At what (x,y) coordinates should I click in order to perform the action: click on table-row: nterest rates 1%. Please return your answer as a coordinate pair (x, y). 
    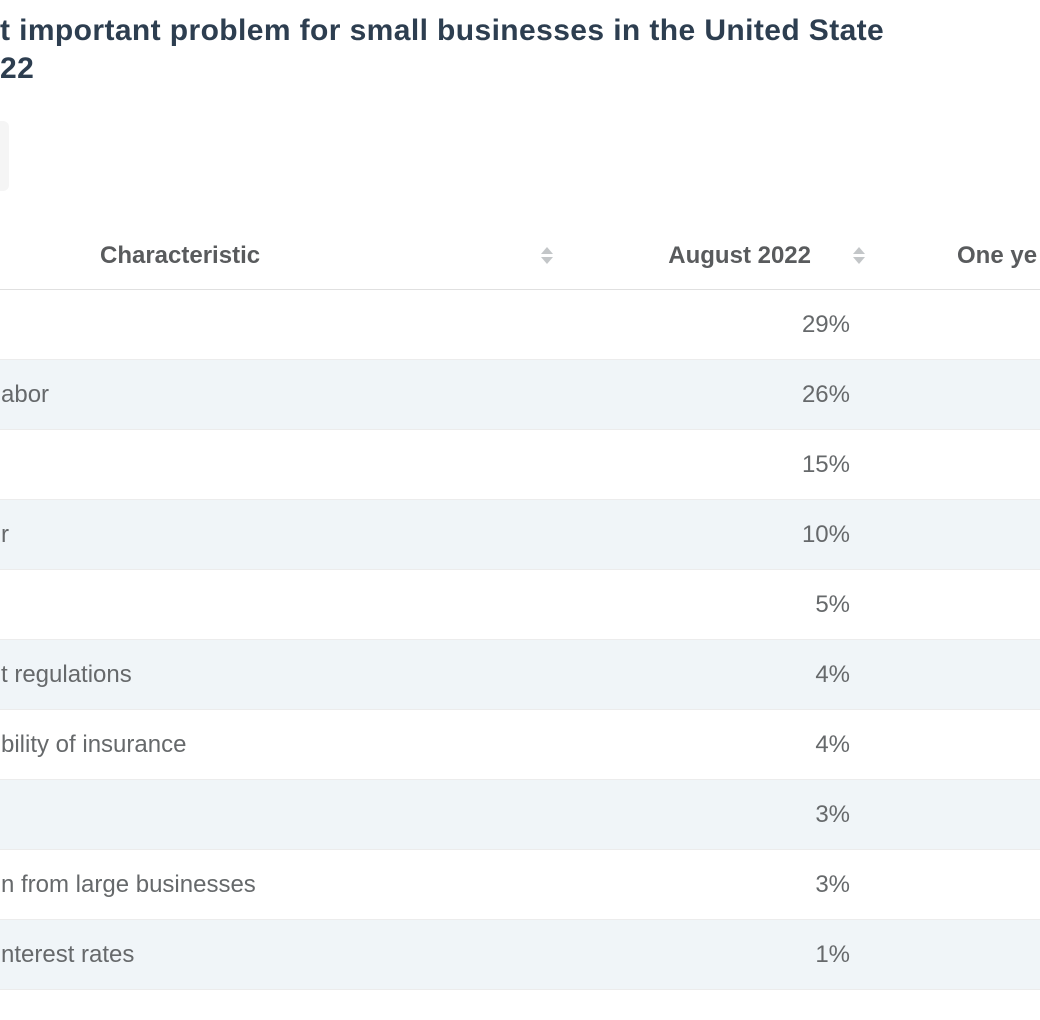
    Looking at the image, I should click on (520, 955).